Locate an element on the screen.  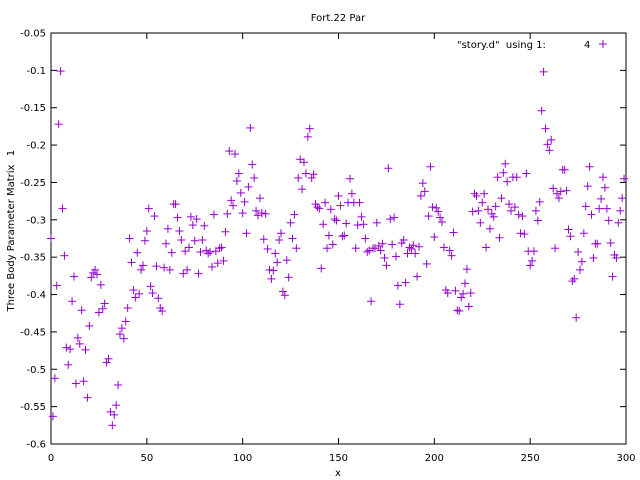
y-tick-label: -0.55 is located at coordinates (33, 407).